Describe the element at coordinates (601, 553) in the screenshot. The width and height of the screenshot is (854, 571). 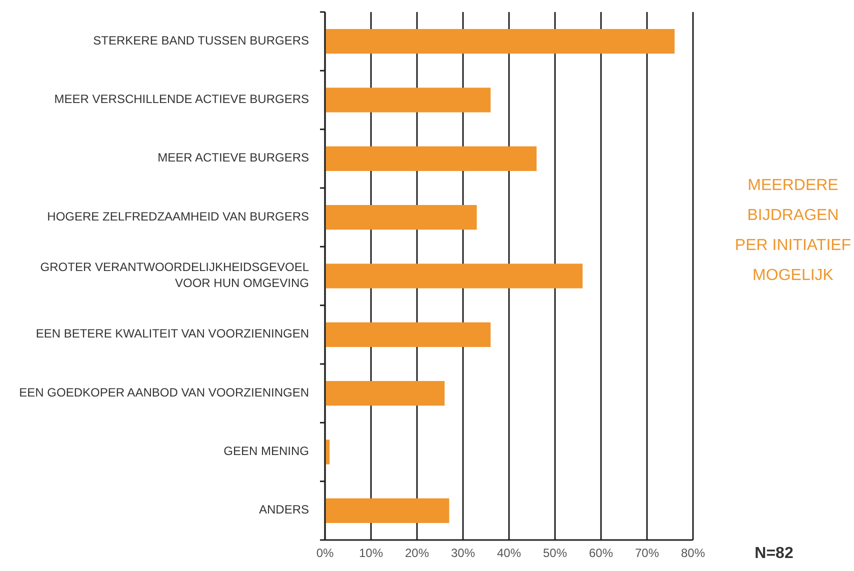
I see `x-tick-label: 60%` at that location.